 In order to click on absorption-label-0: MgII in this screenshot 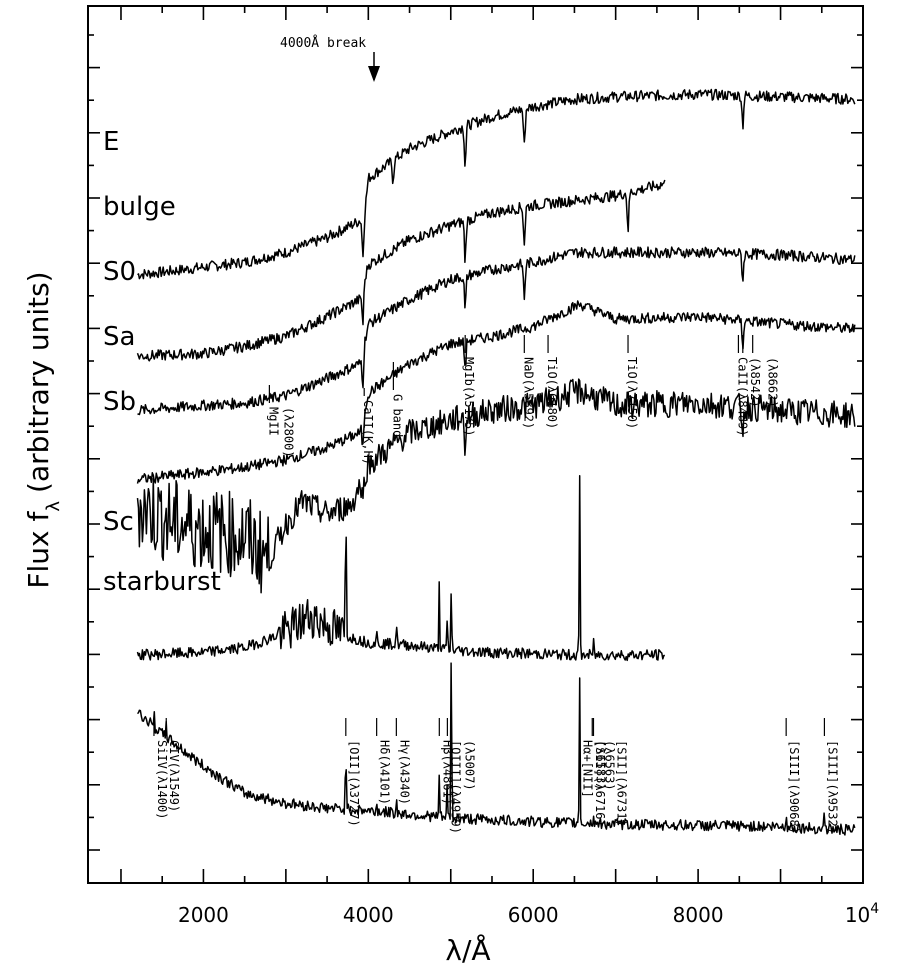, I will do `click(273, 421)`.